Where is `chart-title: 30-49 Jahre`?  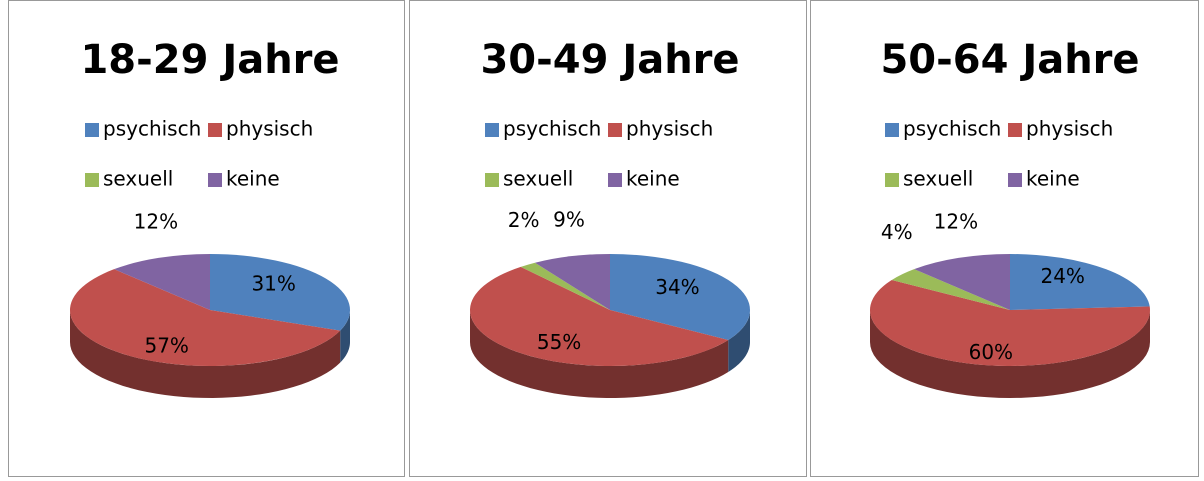 chart-title: 30-49 Jahre is located at coordinates (609, 60).